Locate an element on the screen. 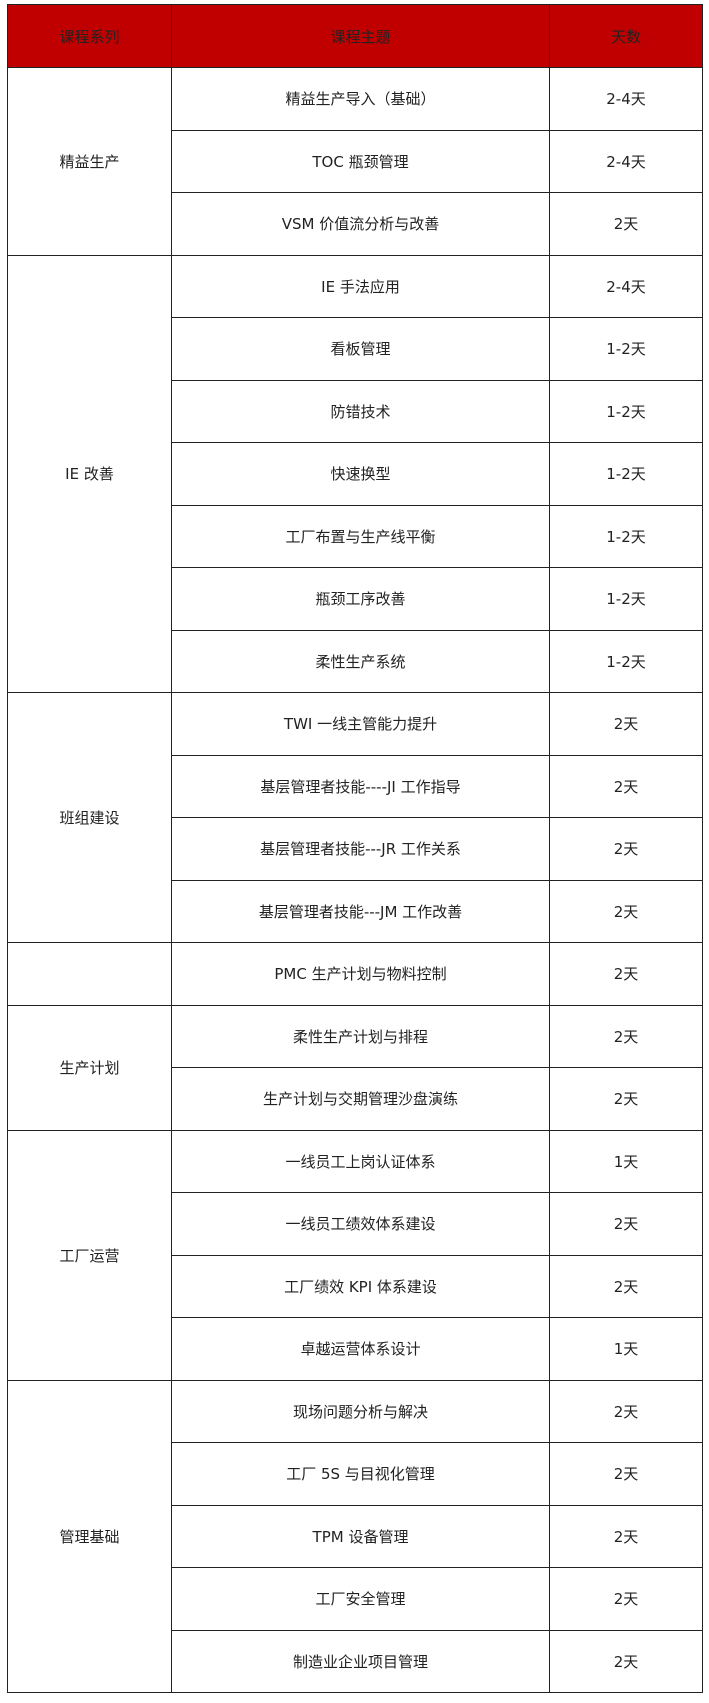 The width and height of the screenshot is (709, 1703). topic-cell: 一线员工绩效体系建设 is located at coordinates (360, 1224).